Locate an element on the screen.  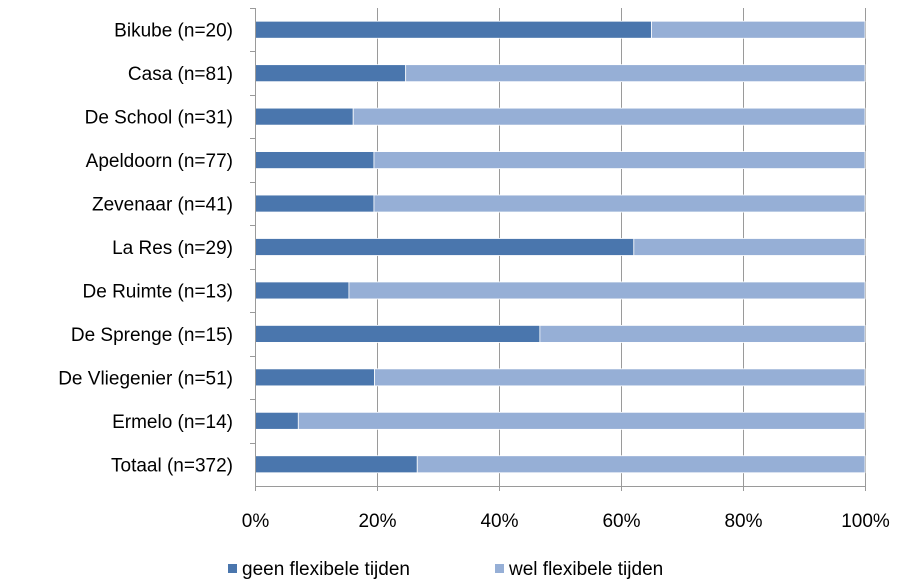
category-label: De Vliegenier (n=51) is located at coordinates (145, 378).